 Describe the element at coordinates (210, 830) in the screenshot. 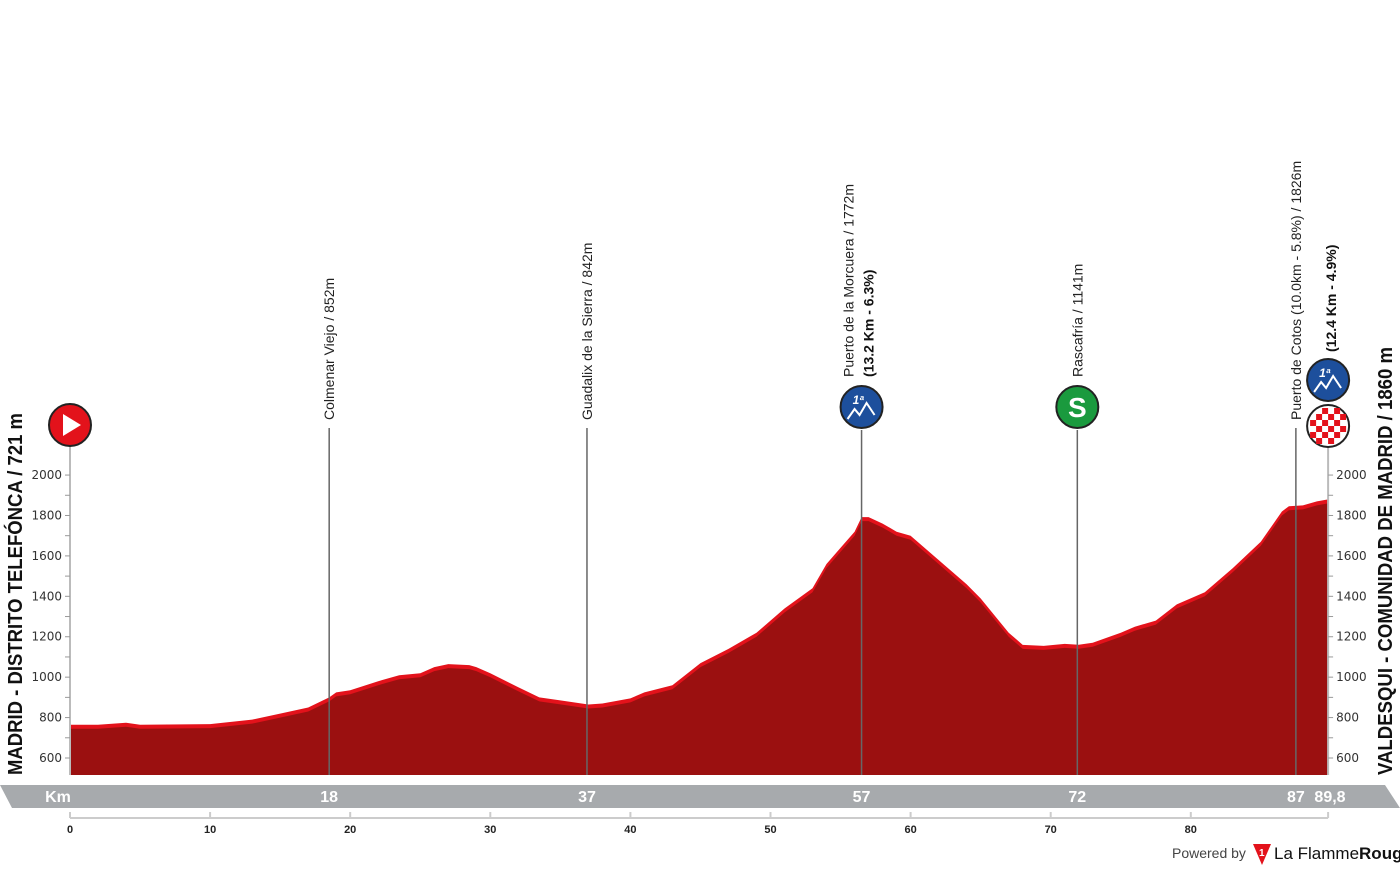

I see `x-tick-label: 10` at that location.